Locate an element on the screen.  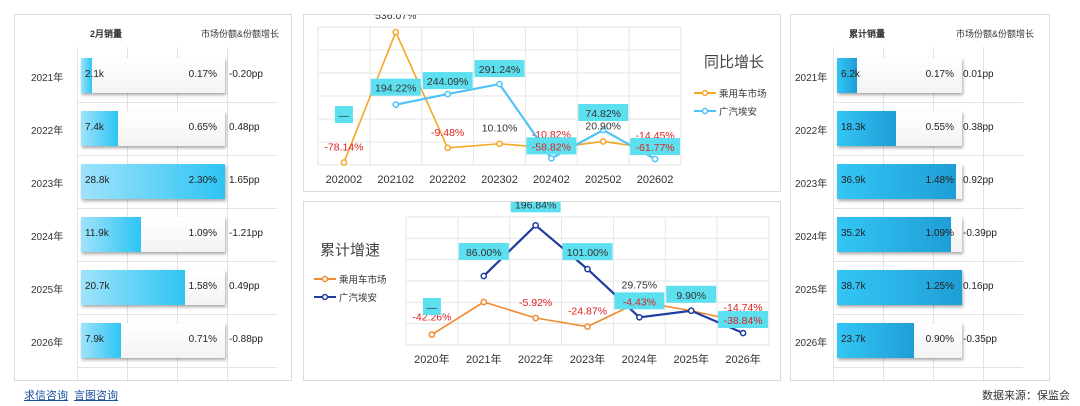
data-label: 194.22% is located at coordinates (395, 89).